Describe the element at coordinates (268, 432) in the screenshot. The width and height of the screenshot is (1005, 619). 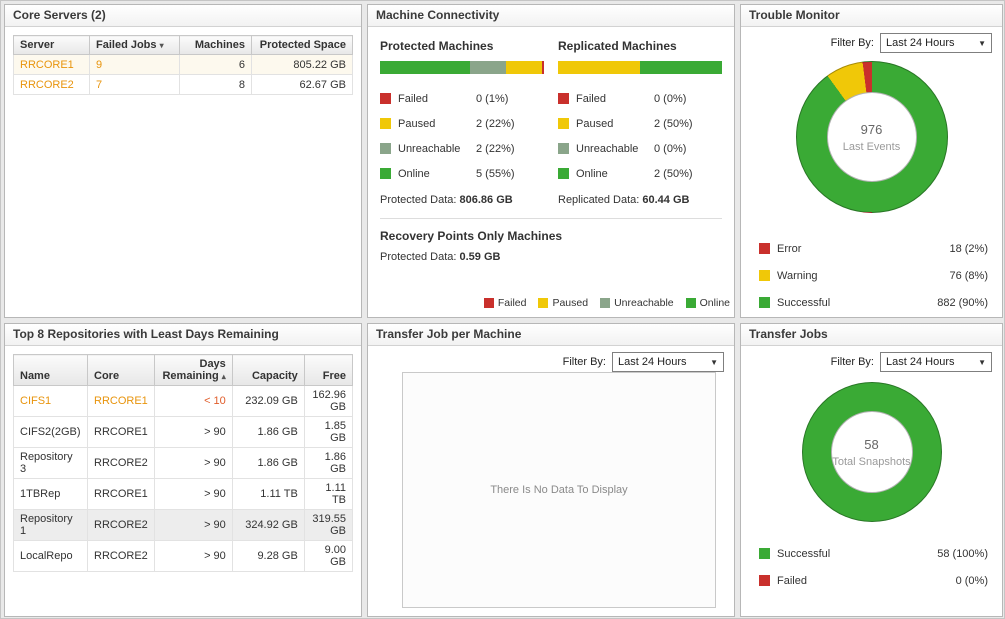
I see `capacity-value: 1.86 GB` at that location.